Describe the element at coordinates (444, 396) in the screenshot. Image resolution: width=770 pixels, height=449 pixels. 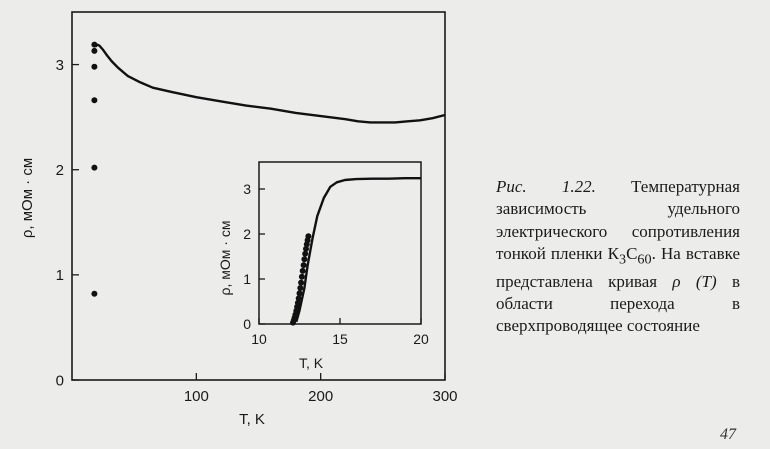
I see `main-x-tick-label: 300` at that location.